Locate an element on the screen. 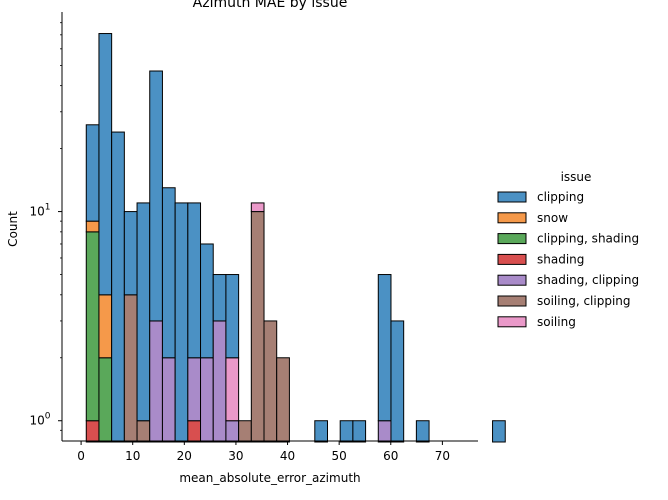  legend-label: soiling is located at coordinates (556, 322).